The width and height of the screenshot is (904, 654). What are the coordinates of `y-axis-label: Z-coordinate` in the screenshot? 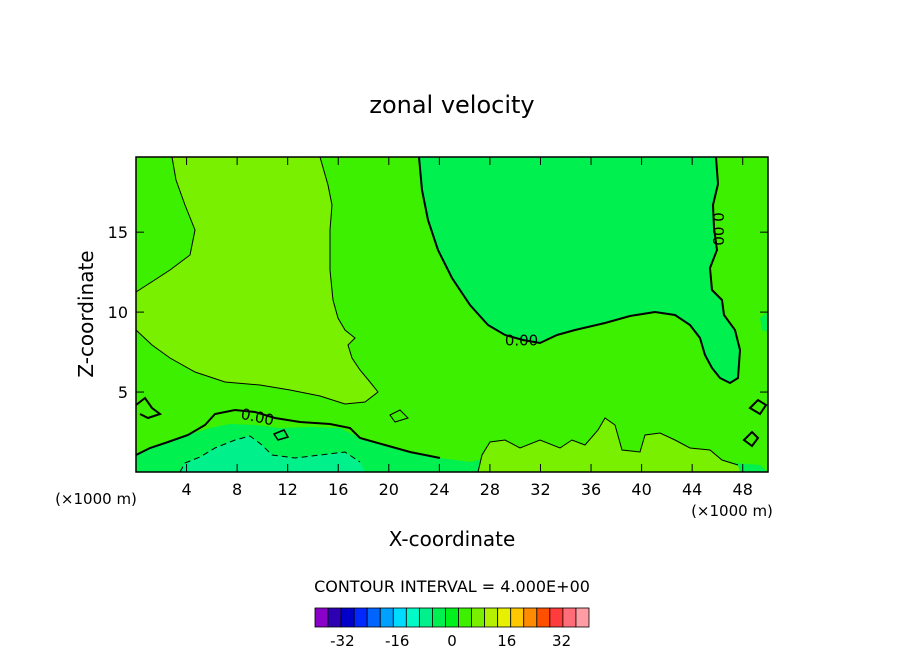 It's located at (86, 313).